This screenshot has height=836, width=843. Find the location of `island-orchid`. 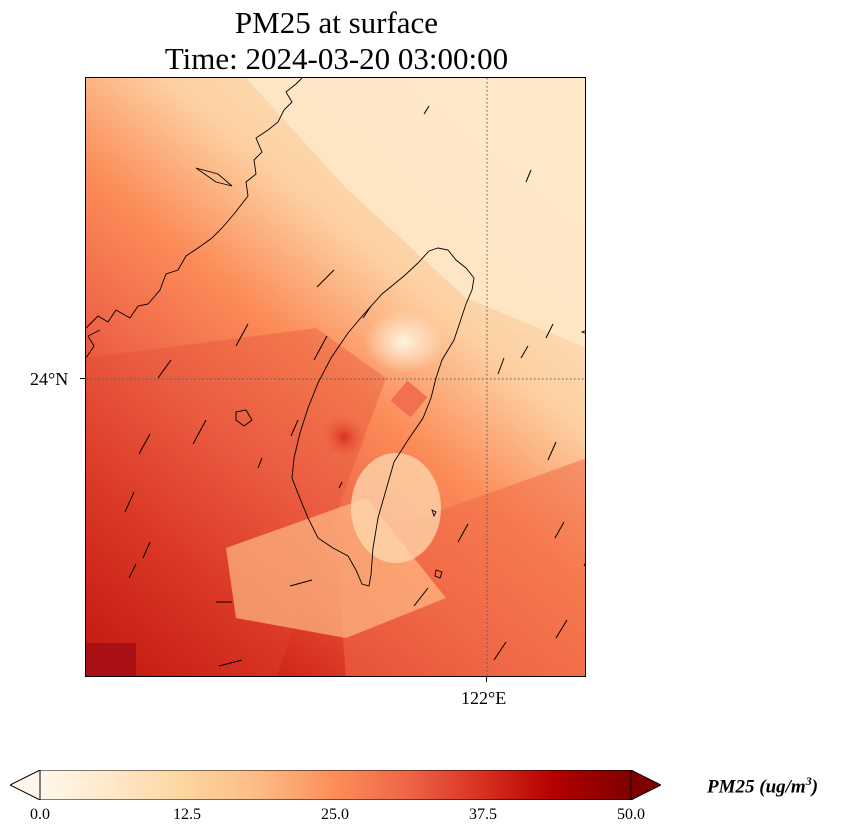

island-orchid is located at coordinates (438, 574).